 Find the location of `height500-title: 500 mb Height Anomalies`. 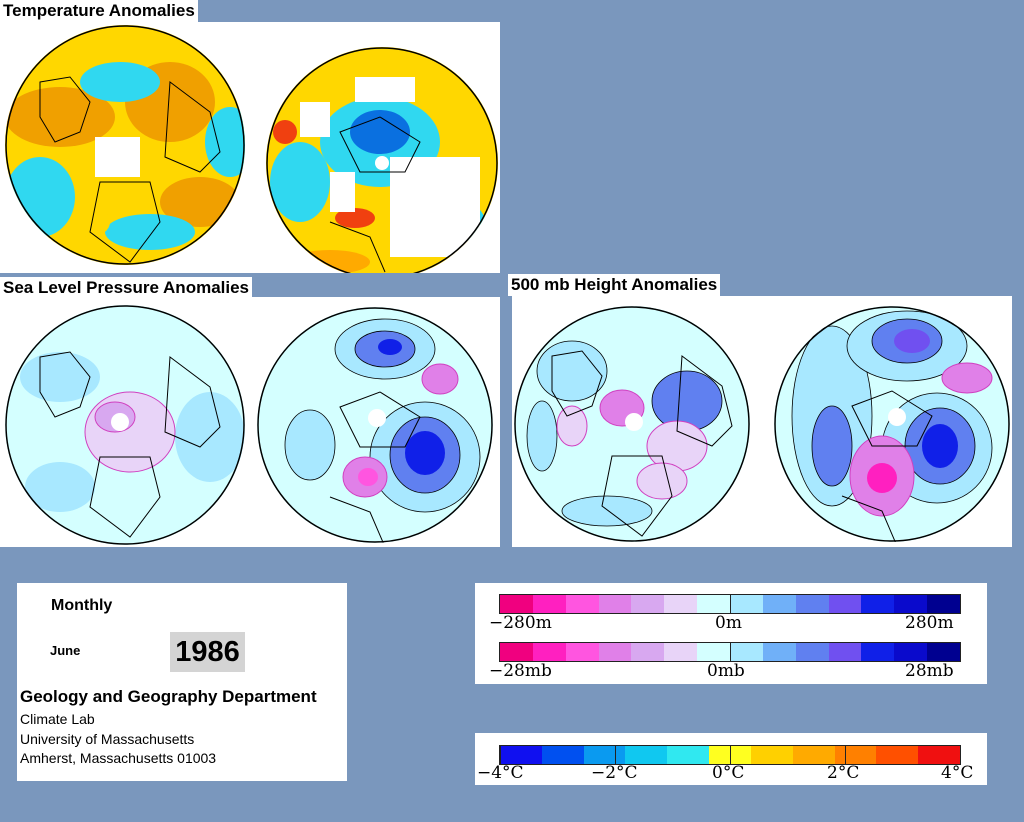

height500-title: 500 mb Height Anomalies is located at coordinates (614, 285).